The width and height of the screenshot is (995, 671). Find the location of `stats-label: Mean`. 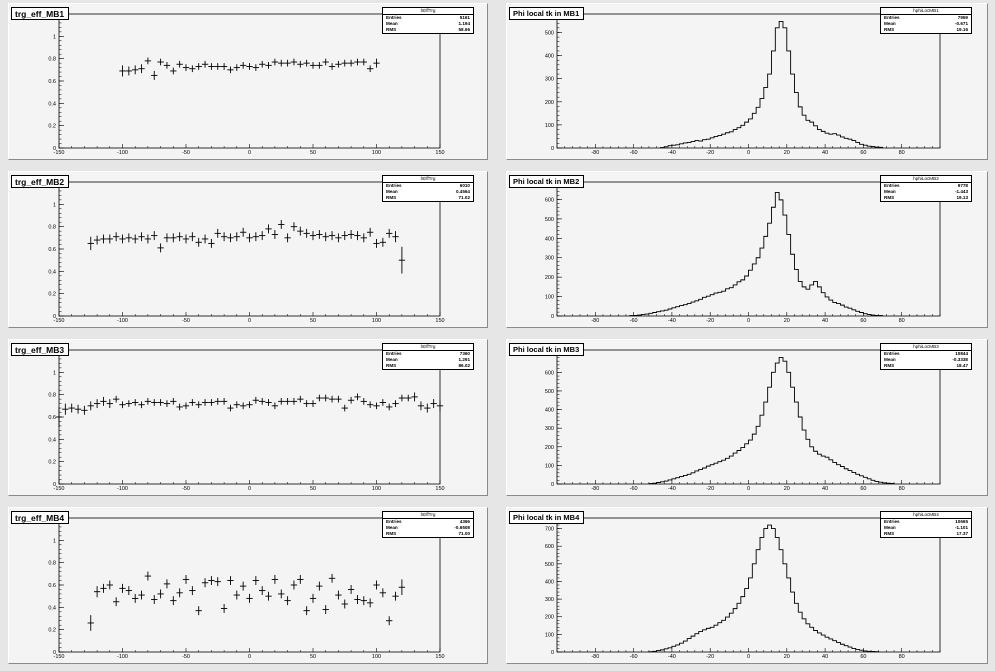

stats-label: Mean is located at coordinates (890, 23).